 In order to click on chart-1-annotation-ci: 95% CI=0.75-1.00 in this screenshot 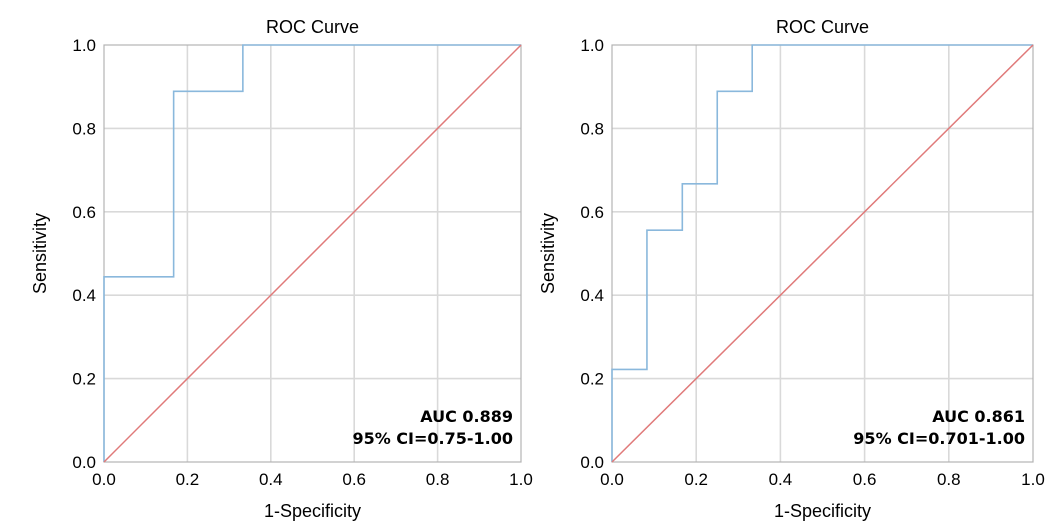, I will do `click(432, 438)`.